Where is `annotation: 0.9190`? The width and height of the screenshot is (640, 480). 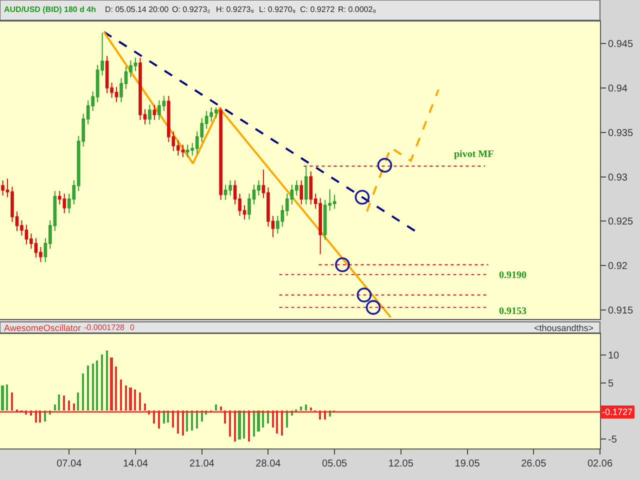 annotation: 0.9190 is located at coordinates (512, 275).